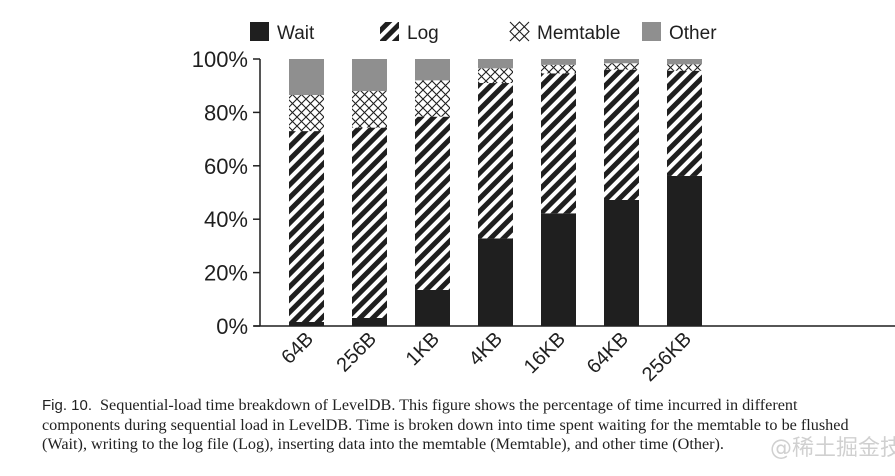  Describe the element at coordinates (369, 109) in the screenshot. I see `bar-memtable-256b` at that location.